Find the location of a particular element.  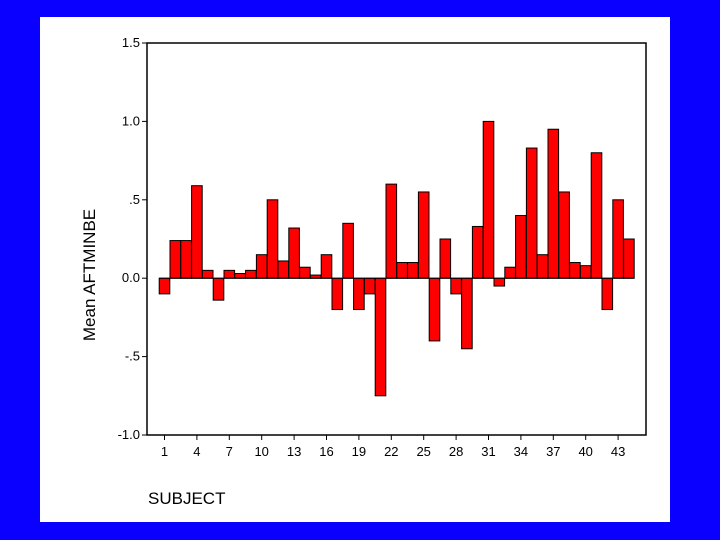

x-tick-label: 22 is located at coordinates (391, 451).